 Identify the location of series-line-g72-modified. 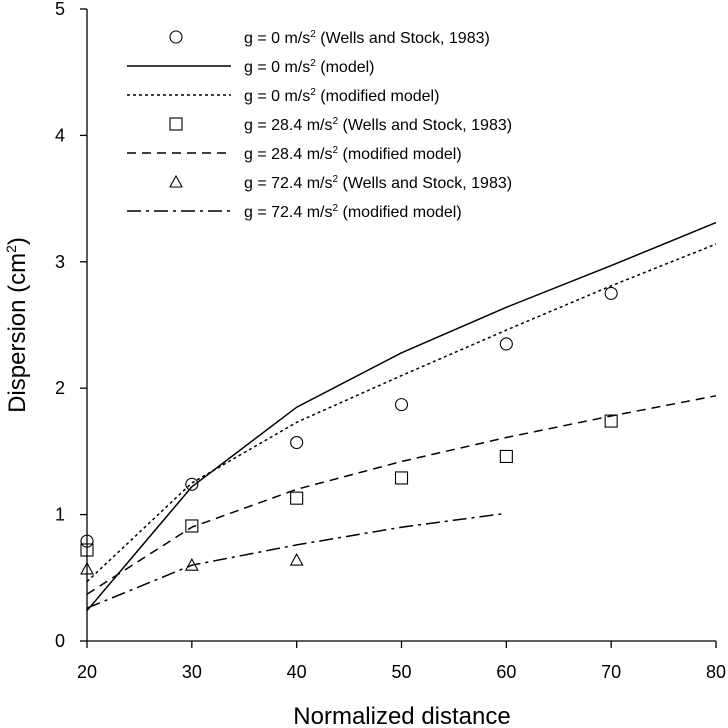
(296, 560).